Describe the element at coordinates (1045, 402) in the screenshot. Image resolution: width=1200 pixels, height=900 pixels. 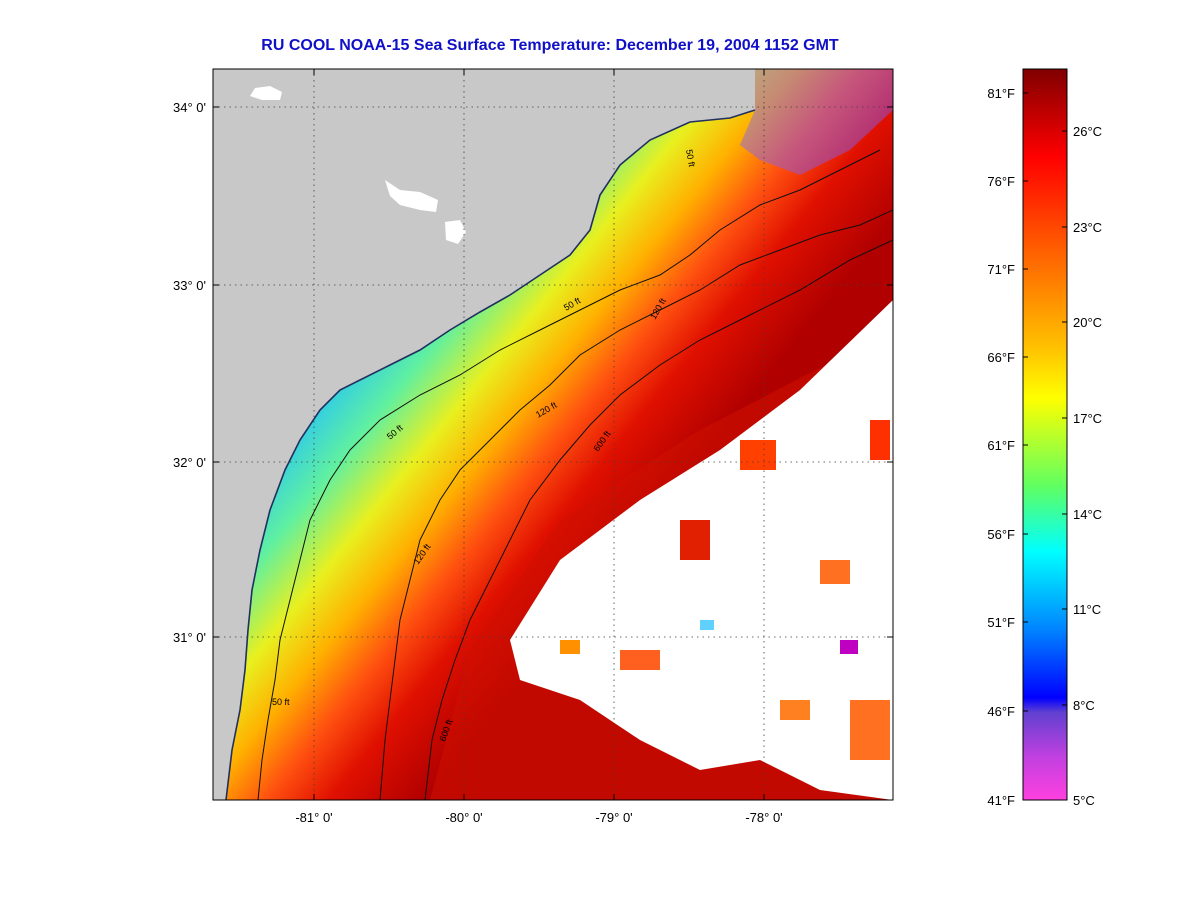
I see `colorbar-ticks` at that location.